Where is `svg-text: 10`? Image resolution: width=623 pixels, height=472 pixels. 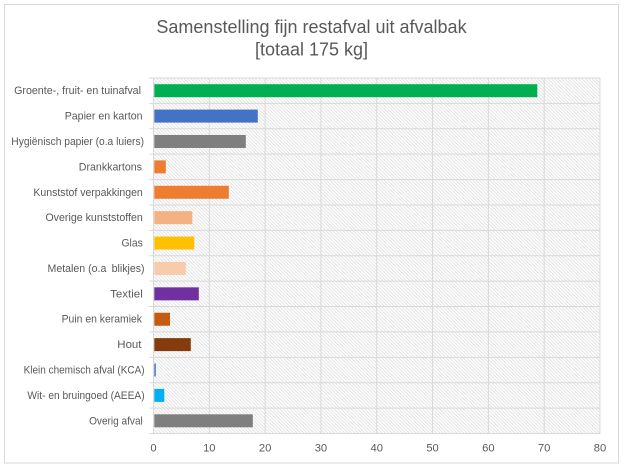
svg-text: 10 is located at coordinates (209, 449).